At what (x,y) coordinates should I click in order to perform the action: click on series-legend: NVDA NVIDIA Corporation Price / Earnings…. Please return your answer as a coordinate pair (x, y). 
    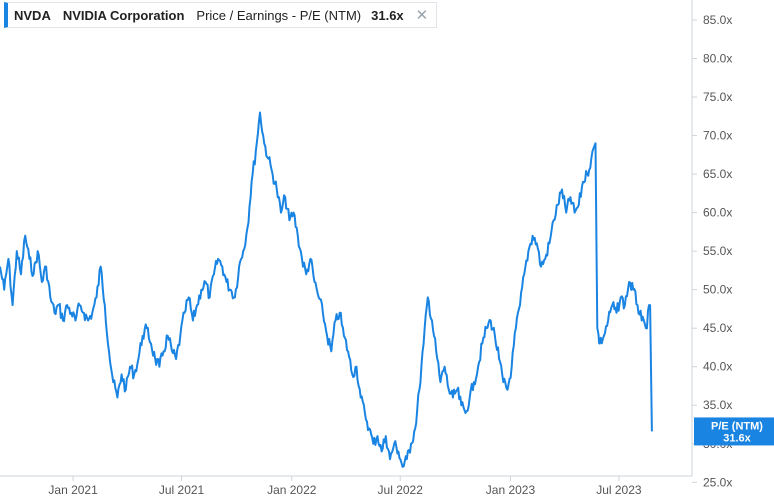
    Looking at the image, I should click on (221, 15).